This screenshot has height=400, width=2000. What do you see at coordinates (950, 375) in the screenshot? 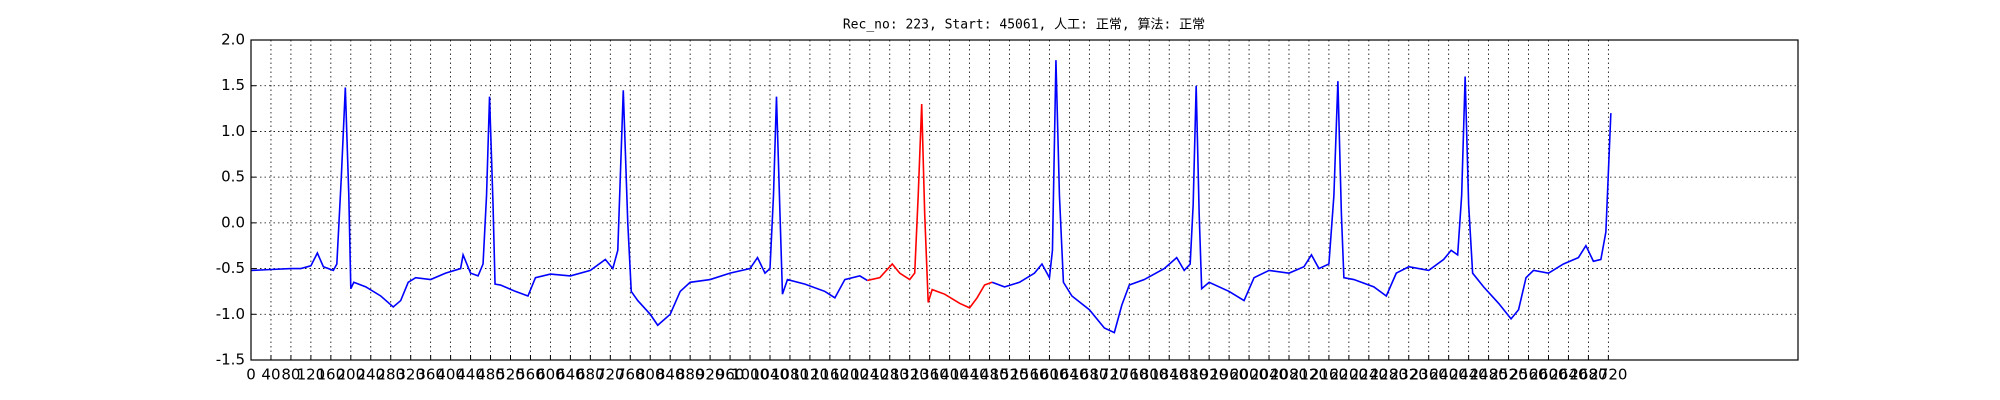
I see `x-tick-label: 1400` at bounding box center [950, 375].